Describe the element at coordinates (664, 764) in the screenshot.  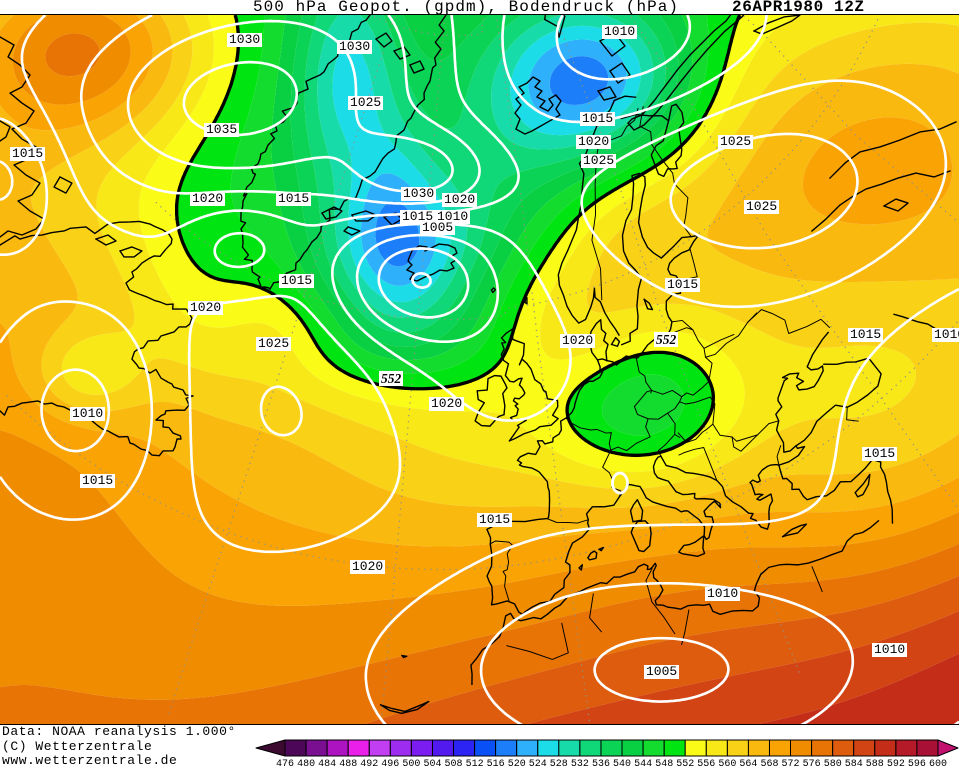
I see `svg-text: 548` at that location.